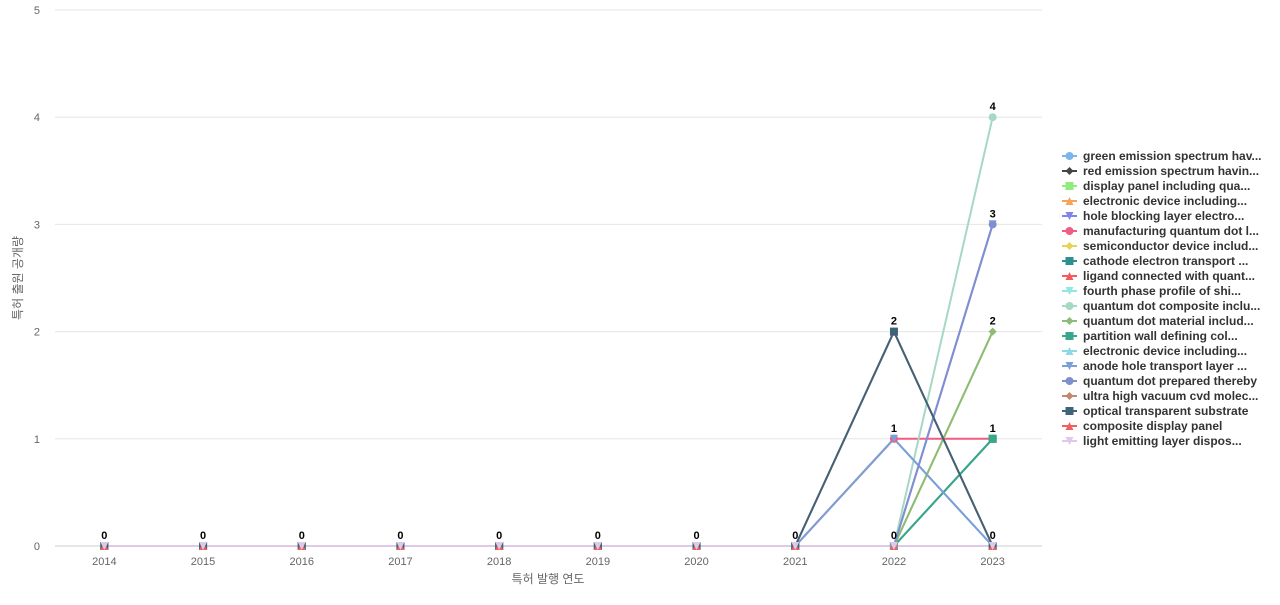  Describe the element at coordinates (37, 333) in the screenshot. I see `y-tick-label: 2` at that location.